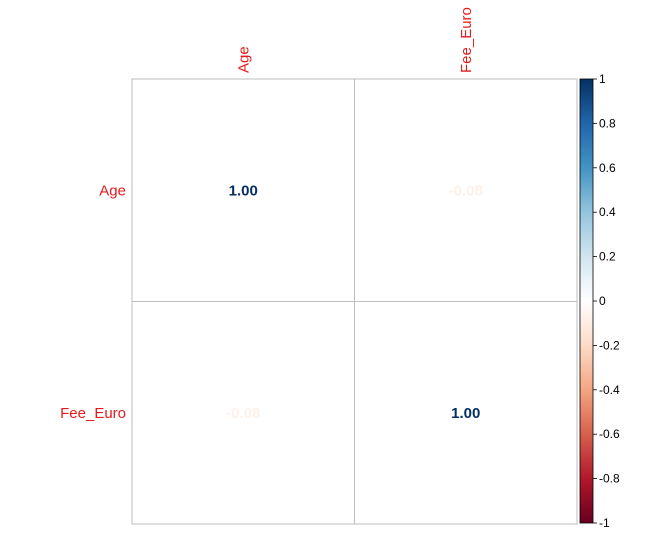  Describe the element at coordinates (355, 40) in the screenshot. I see `column-labels: Age Fee_Euro` at that location.